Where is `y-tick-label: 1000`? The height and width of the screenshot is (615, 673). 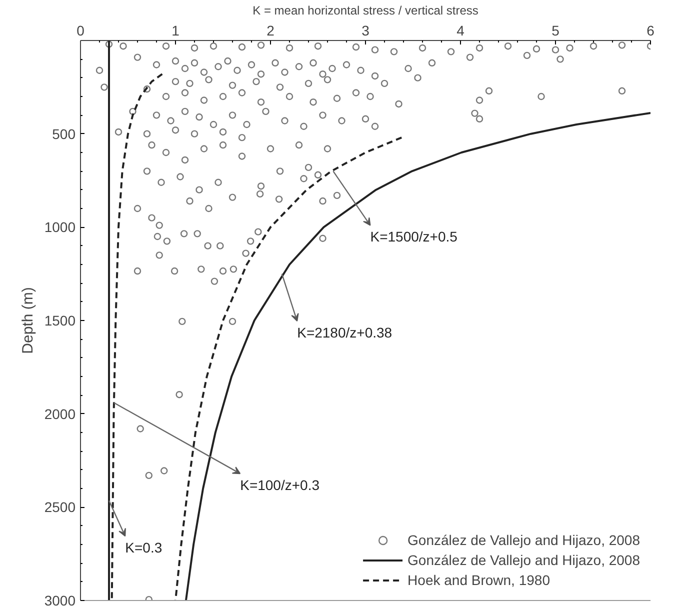 y-tick-label: 1000 is located at coordinates (60, 227).